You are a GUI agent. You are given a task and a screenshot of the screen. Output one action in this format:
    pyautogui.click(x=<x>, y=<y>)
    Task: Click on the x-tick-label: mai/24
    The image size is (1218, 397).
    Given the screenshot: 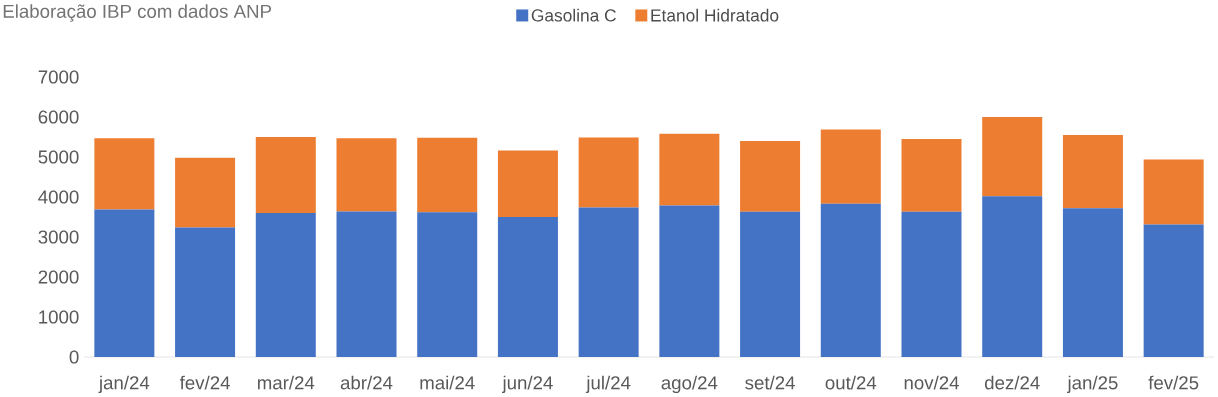 What is the action you would take?
    pyautogui.click(x=447, y=382)
    